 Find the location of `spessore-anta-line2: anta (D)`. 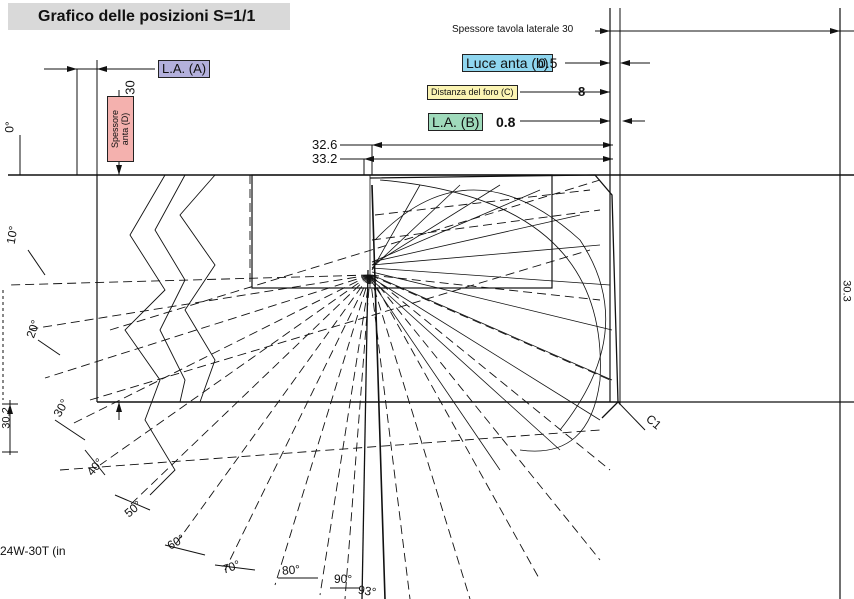

spessore-anta-line2: anta (D) is located at coordinates (125, 129).